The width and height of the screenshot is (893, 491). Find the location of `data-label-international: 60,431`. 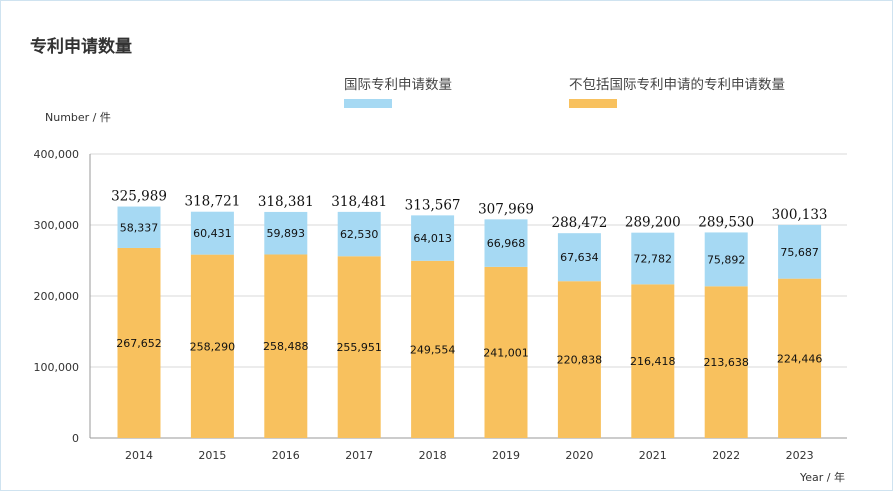

data-label-international: 60,431 is located at coordinates (212, 233).